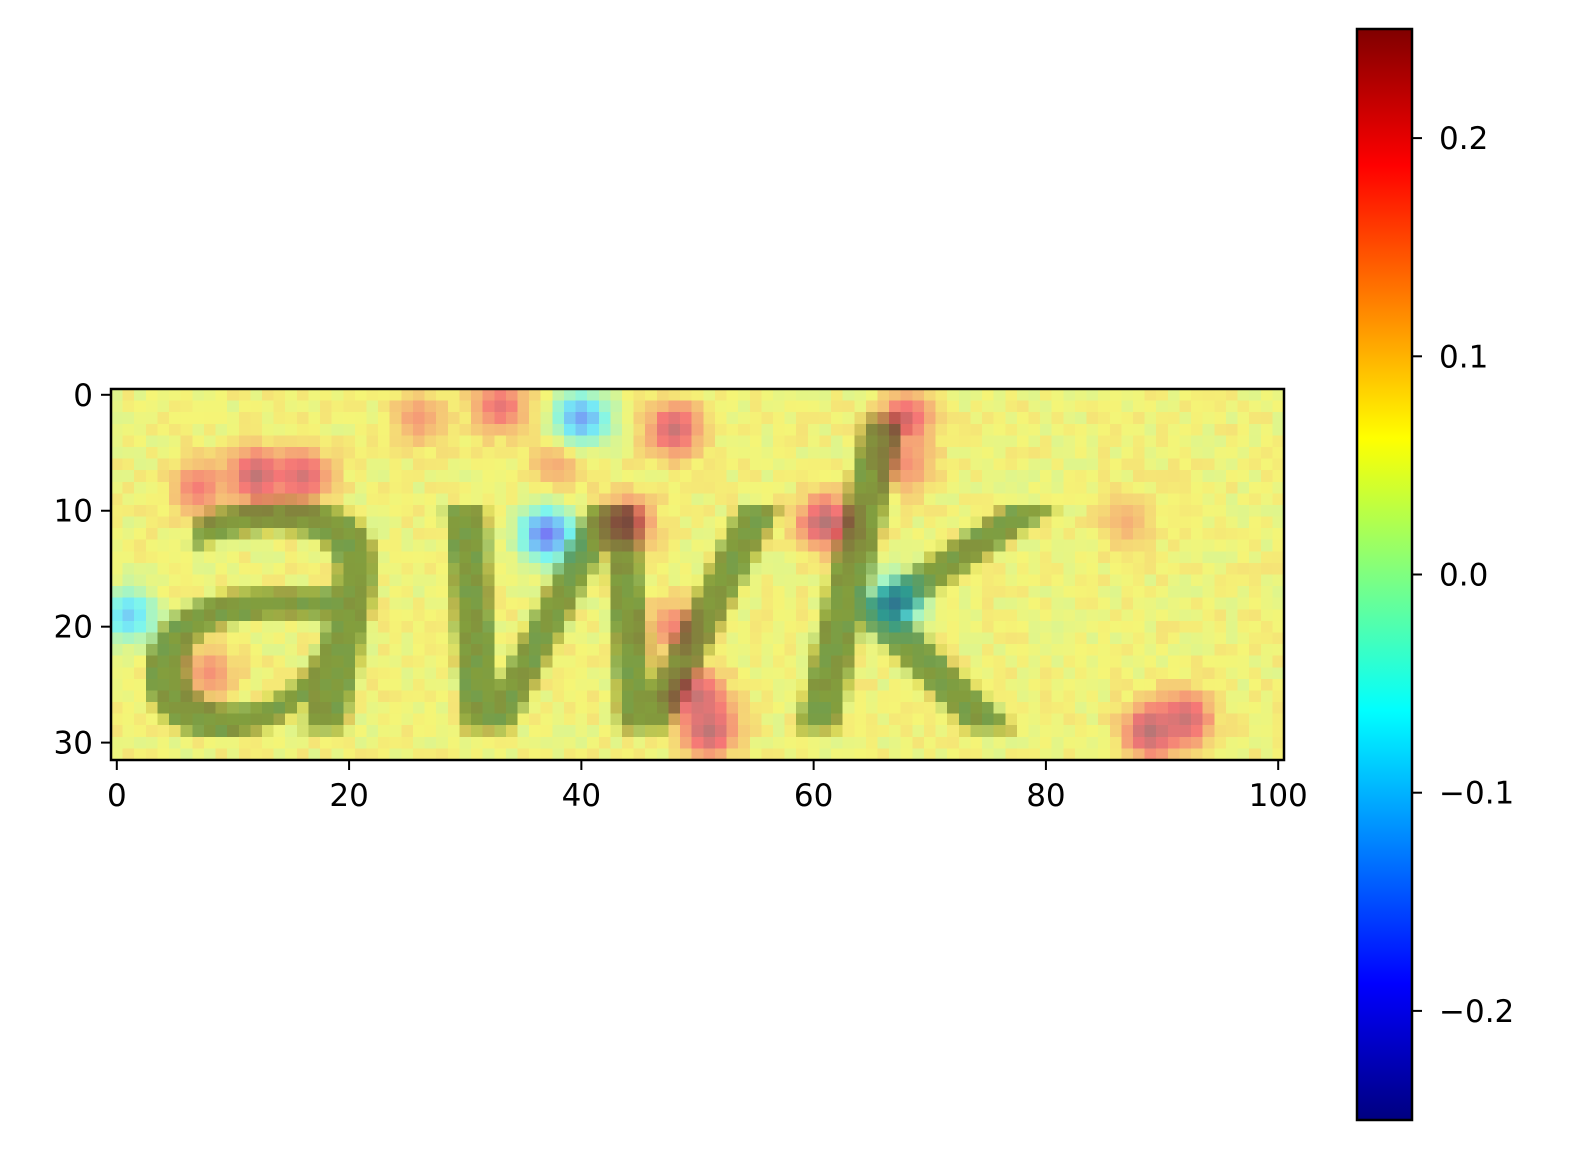  Describe the element at coordinates (73, 628) in the screenshot. I see `y-tick-label: 20` at that location.